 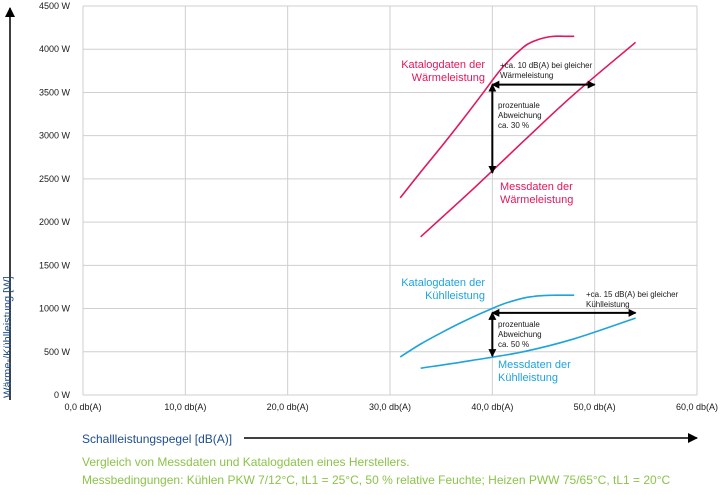 I want to click on x-tick-label: 50,0 db(A), so click(x=595, y=407).